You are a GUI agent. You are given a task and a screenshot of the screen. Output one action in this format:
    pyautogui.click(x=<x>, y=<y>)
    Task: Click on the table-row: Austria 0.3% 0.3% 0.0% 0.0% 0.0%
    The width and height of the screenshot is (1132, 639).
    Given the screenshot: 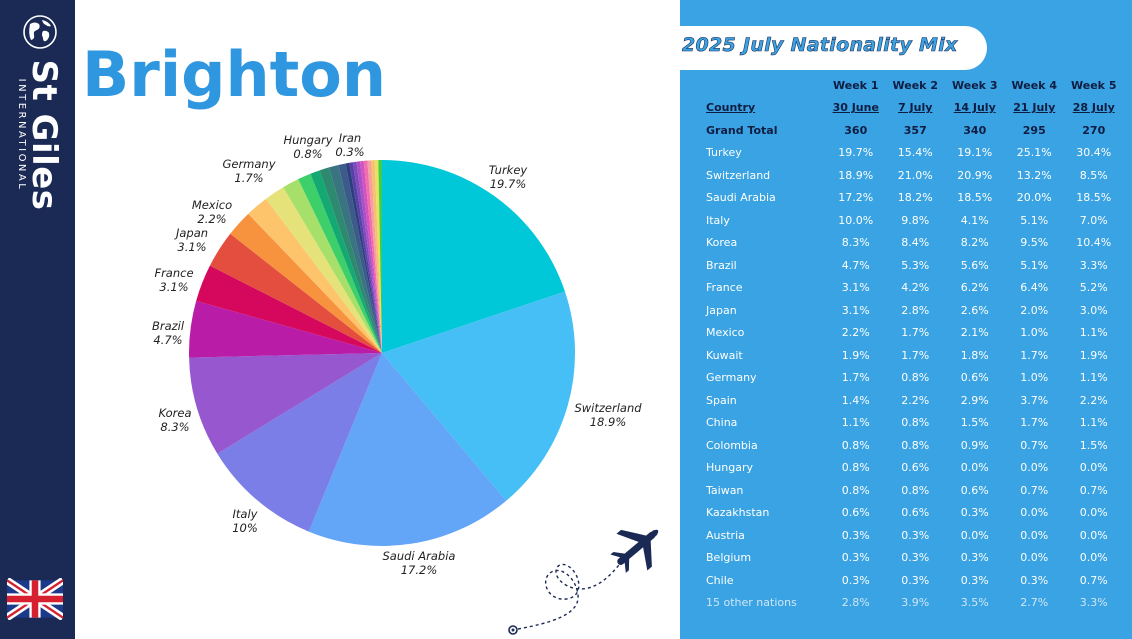 What is the action you would take?
    pyautogui.click(x=912, y=535)
    